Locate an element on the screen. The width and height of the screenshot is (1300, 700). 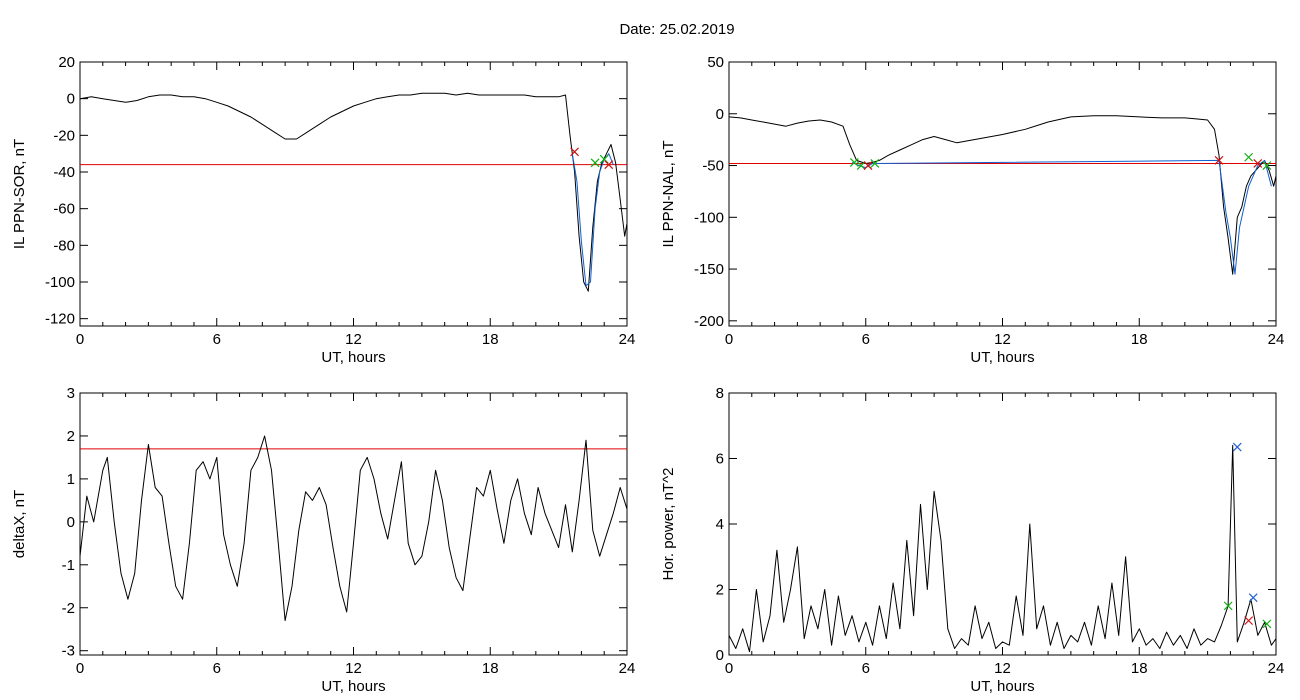
y-axis-title: Hor. power, nT^2 is located at coordinates (668, 524).